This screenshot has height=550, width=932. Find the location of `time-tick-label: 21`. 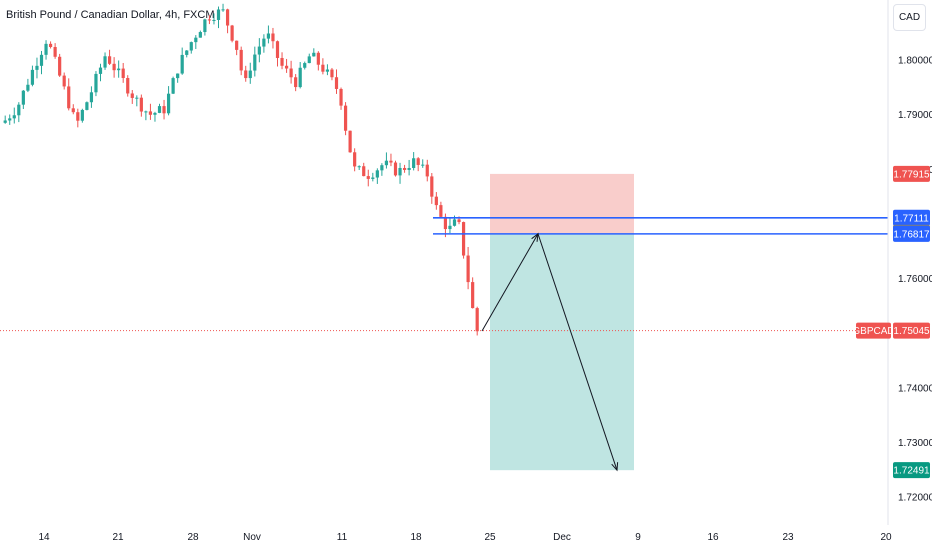

time-tick-label: 21 is located at coordinates (118, 537).